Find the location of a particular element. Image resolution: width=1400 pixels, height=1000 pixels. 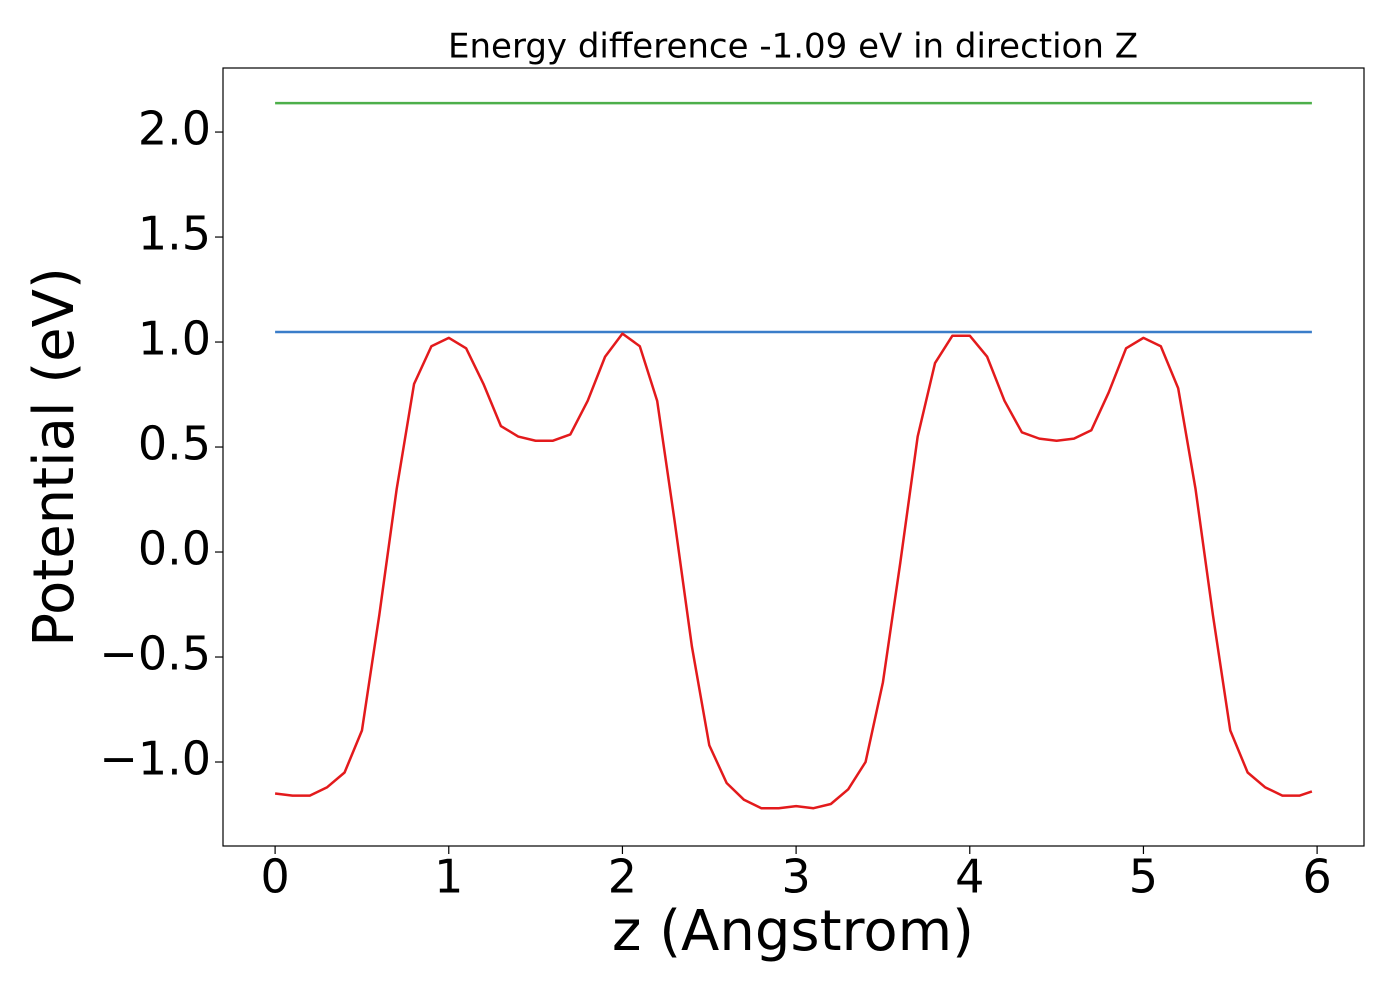

y-tick-label: 0.0 is located at coordinates (174, 549).